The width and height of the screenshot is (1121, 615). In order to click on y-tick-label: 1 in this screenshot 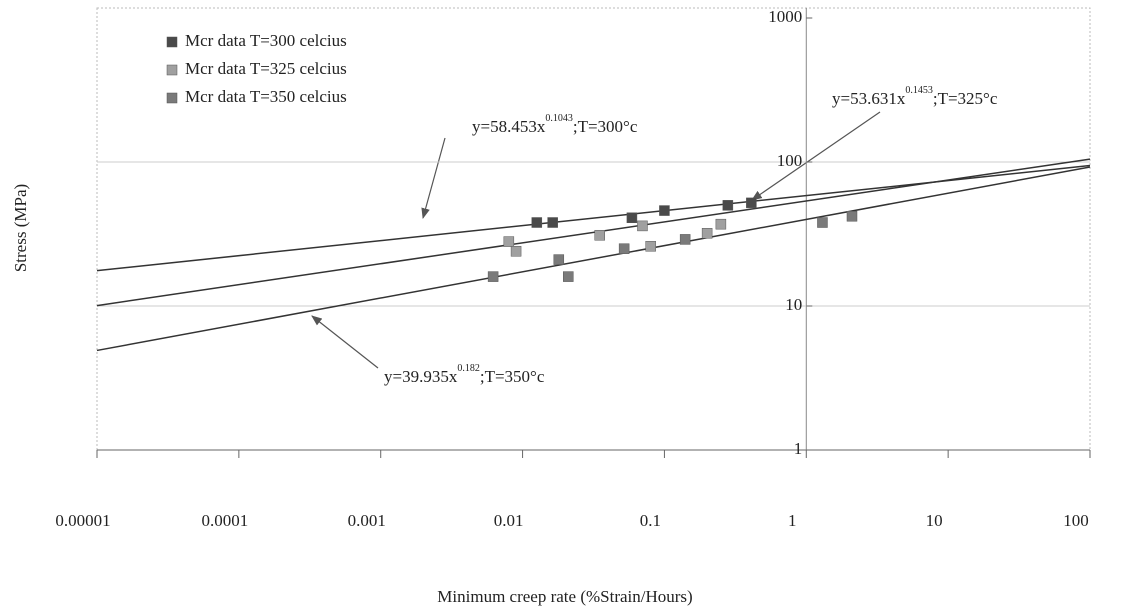, I will do `click(798, 448)`.